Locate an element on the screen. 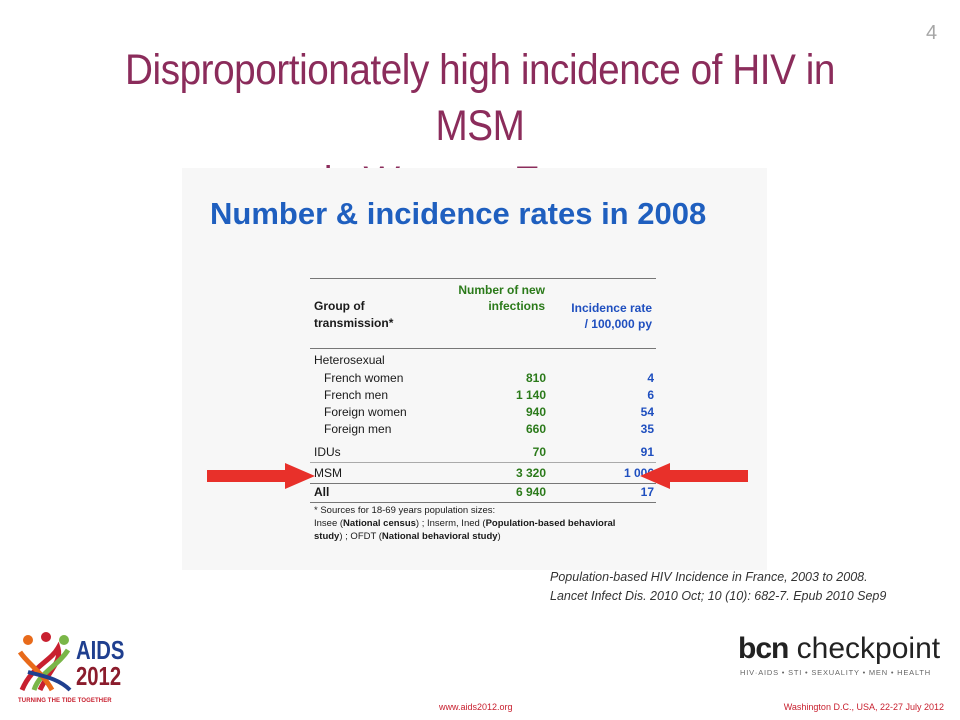 The image size is (960, 720). right-arrow-icon is located at coordinates (261, 476).